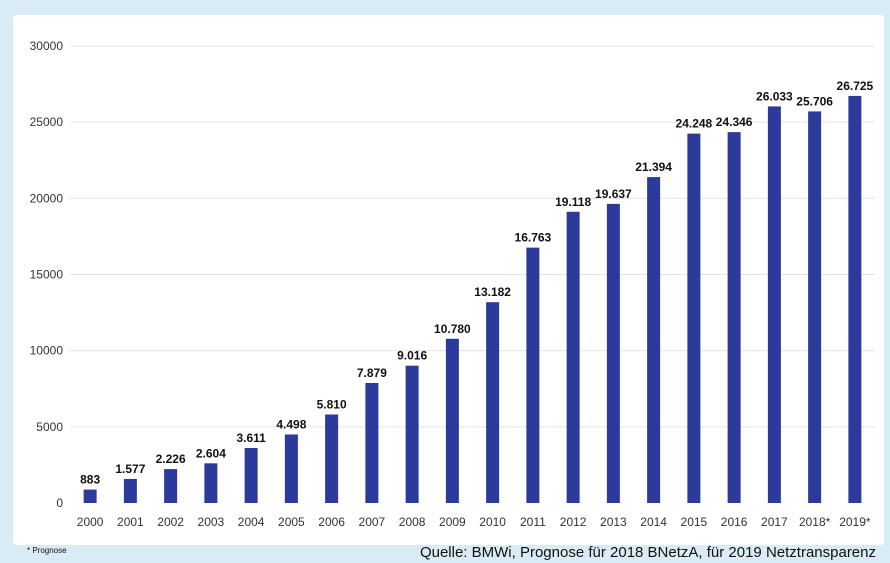  What do you see at coordinates (47, 351) in the screenshot?
I see `y-tick-label: 10000` at bounding box center [47, 351].